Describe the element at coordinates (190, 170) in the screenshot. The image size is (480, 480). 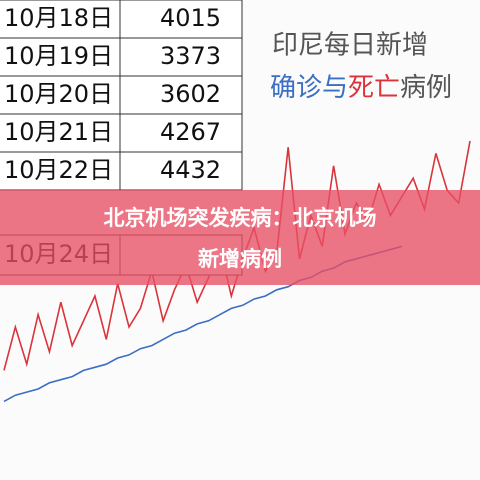
I see `table-cell: 4432` at that location.